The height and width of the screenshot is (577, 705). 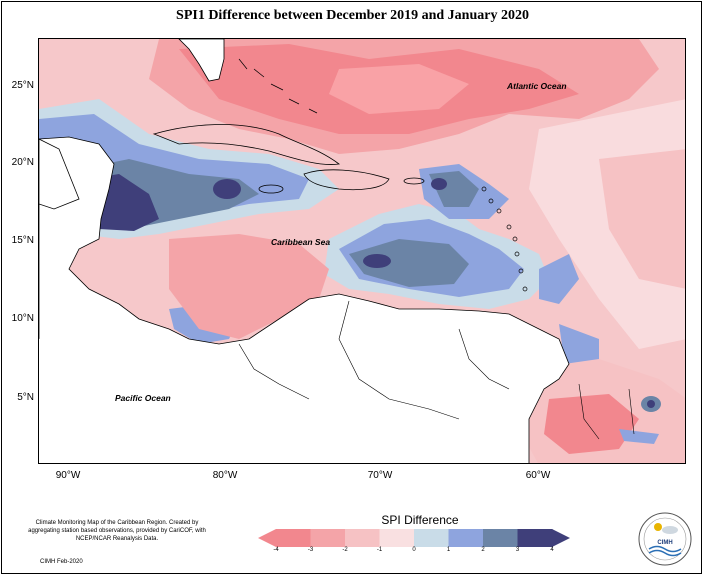 I want to click on label-caribbean-sea: Caribbean Sea, so click(x=301, y=242).